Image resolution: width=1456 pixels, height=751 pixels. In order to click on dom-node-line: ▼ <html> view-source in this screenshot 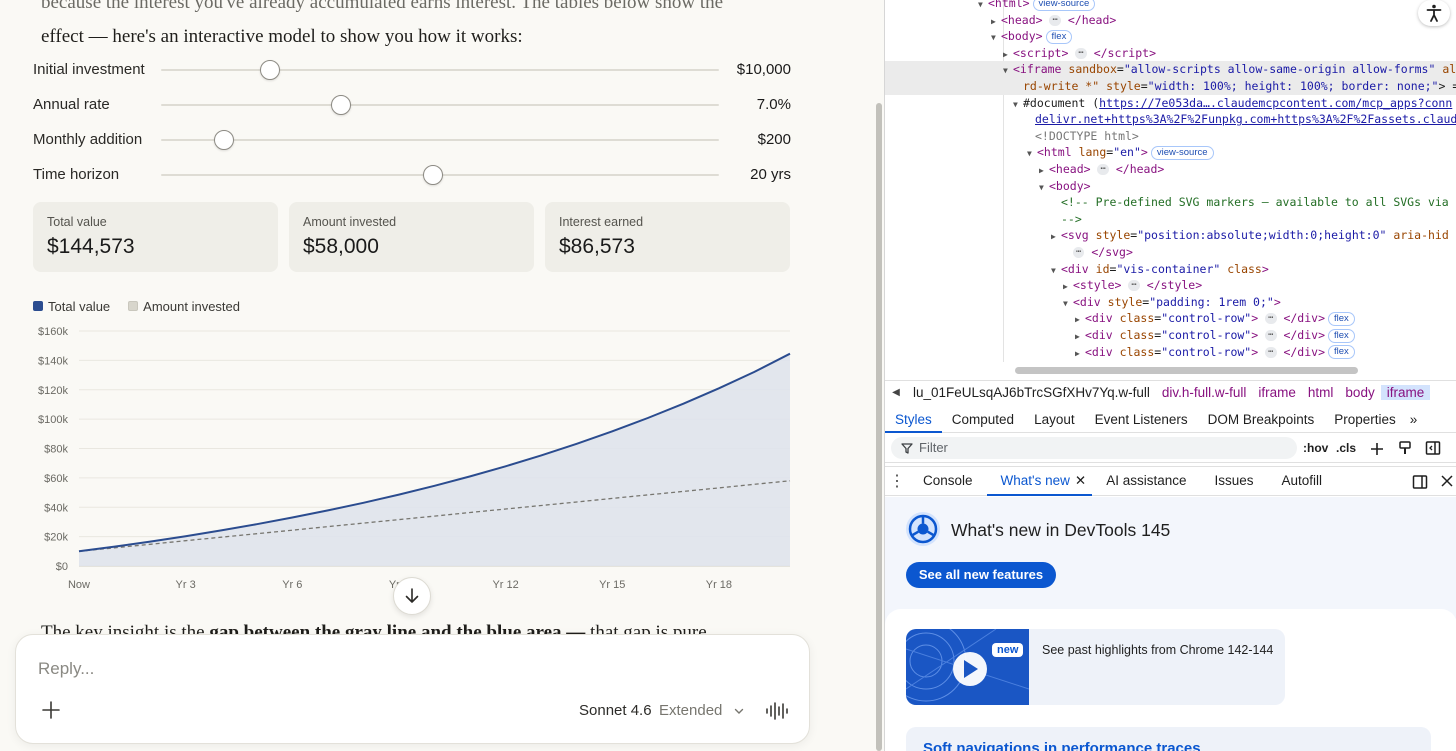, I will do `click(1037, 6)`.